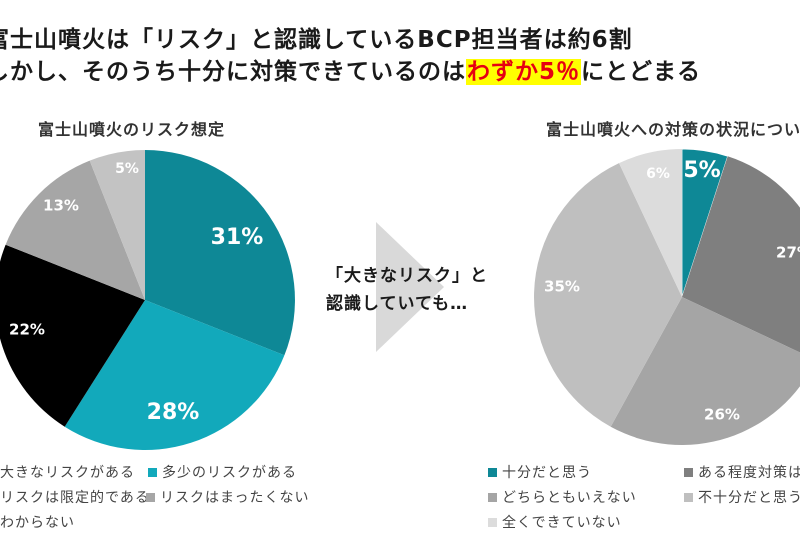 This screenshot has width=800, height=533. I want to click on arrow-right-icon, so click(410, 287).